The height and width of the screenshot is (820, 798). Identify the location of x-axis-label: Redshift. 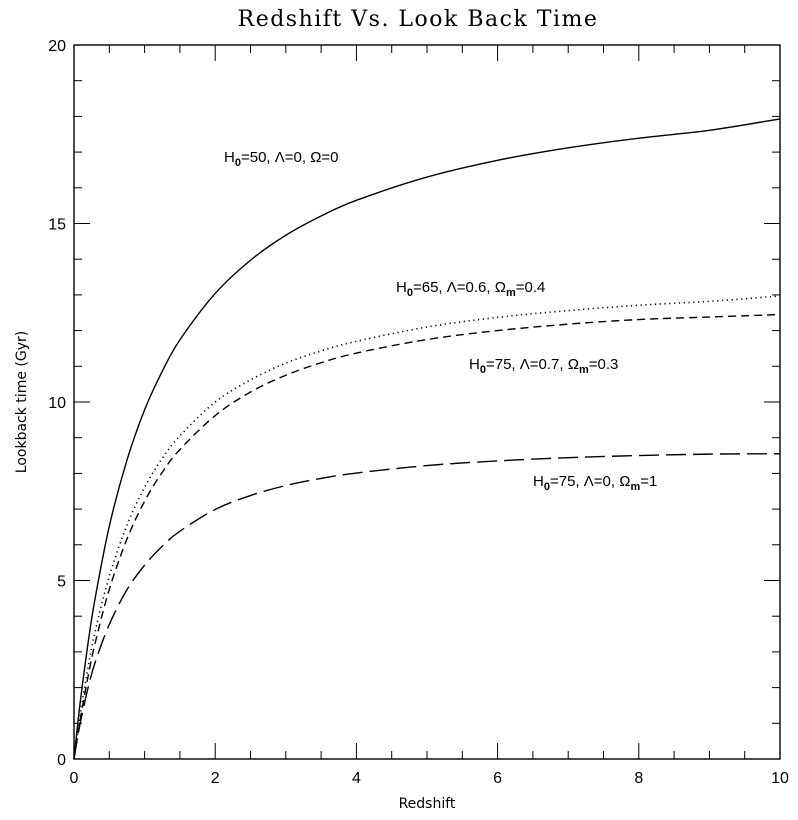
(427, 804).